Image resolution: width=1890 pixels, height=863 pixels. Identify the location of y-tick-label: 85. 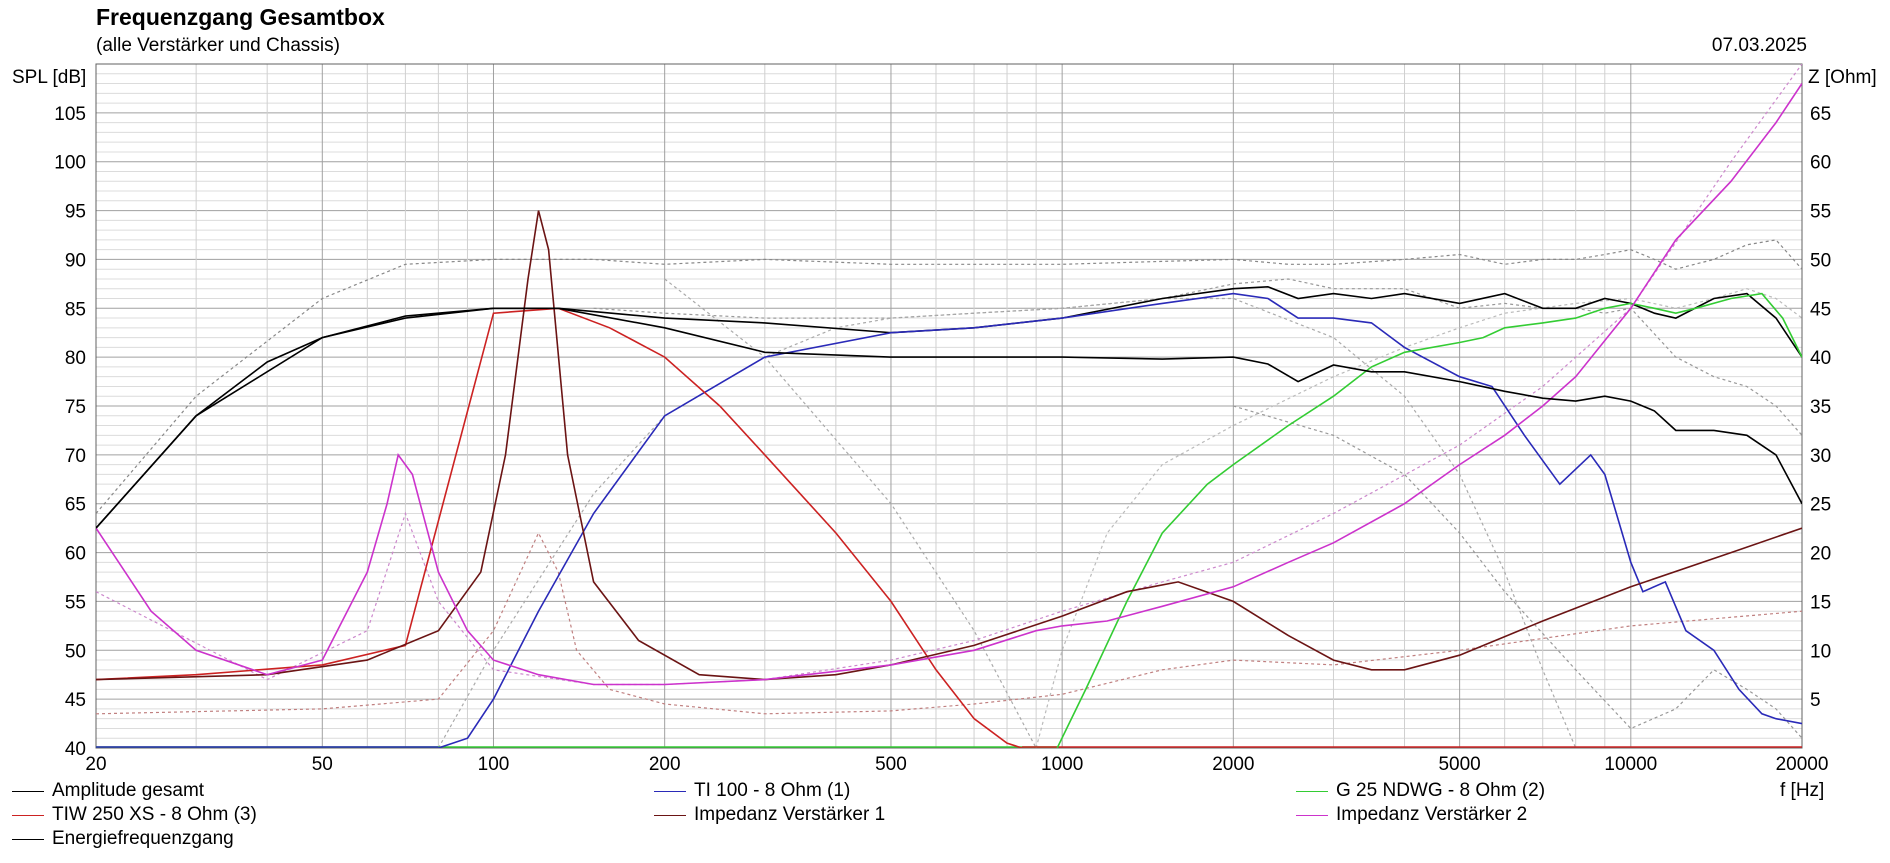
(75, 309).